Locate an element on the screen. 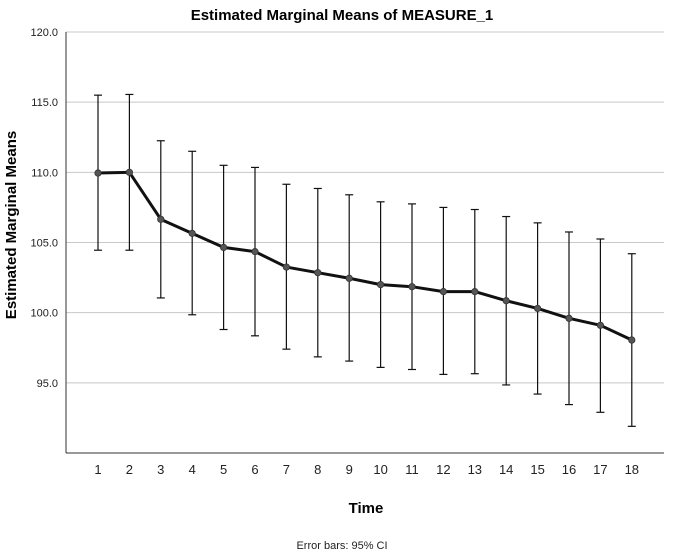  x-tick-label: 5 is located at coordinates (223, 469).